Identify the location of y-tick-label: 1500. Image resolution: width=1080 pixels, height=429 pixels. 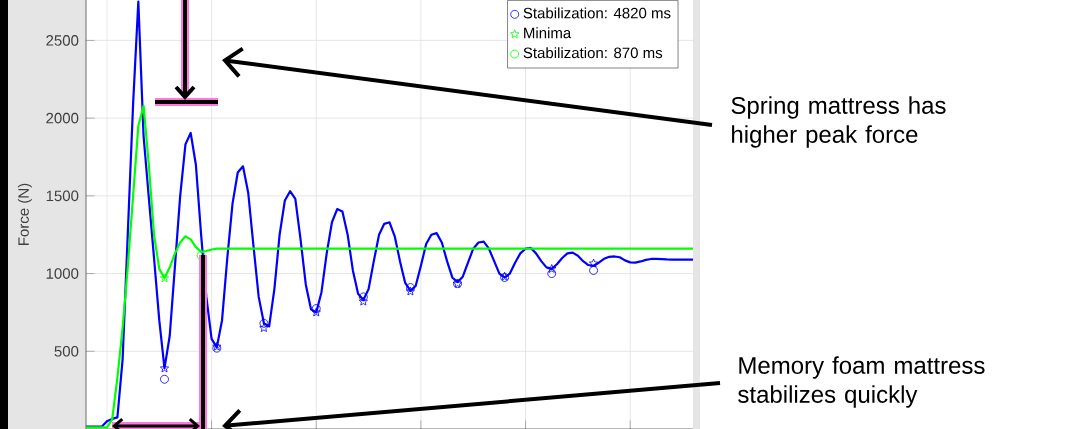
(62, 196).